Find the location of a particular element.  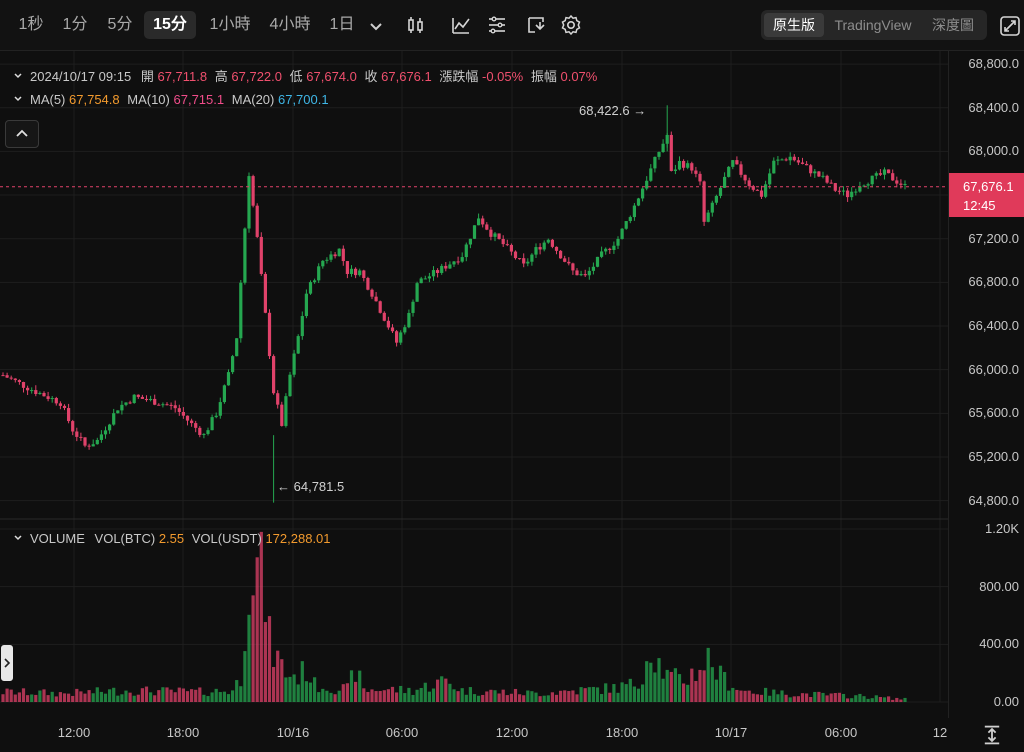

collapse-ma-chevron-icon is located at coordinates (18, 99).